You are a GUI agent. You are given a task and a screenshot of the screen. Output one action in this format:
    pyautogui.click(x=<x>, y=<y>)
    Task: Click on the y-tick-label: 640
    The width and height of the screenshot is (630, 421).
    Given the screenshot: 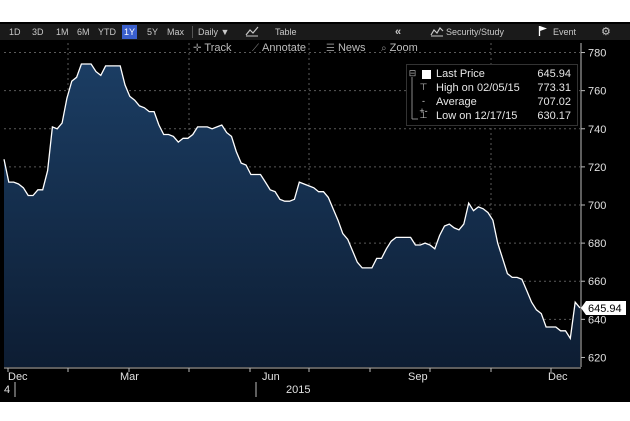 What is the action you would take?
    pyautogui.click(x=597, y=320)
    